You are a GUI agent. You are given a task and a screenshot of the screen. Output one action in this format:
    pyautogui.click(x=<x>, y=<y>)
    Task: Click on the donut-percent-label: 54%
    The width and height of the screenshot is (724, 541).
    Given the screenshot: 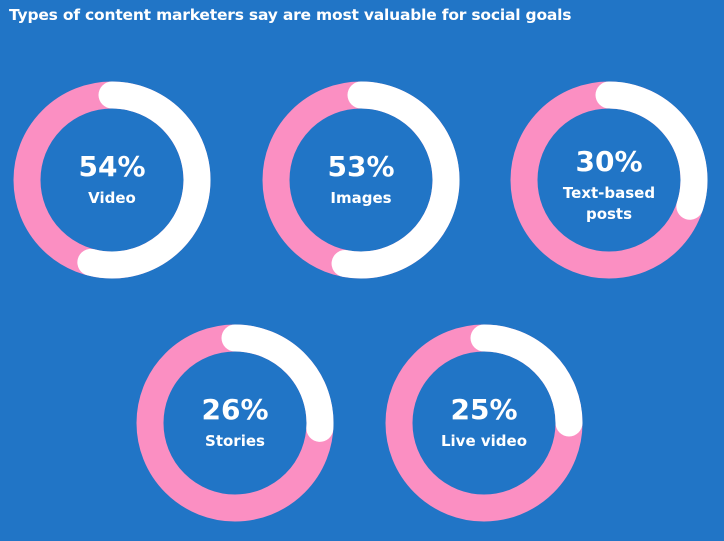 What is the action you would take?
    pyautogui.click(x=111, y=166)
    